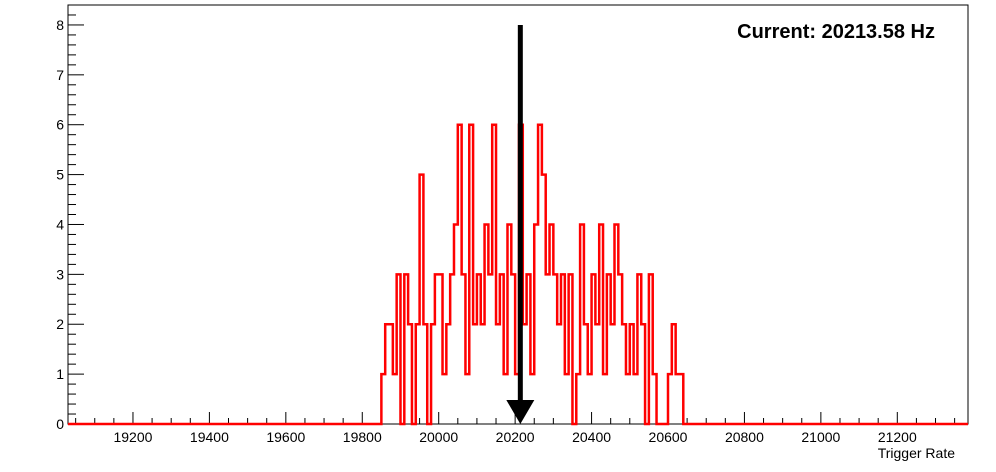 This screenshot has width=996, height=472. Describe the element at coordinates (744, 437) in the screenshot. I see `x-tick-label: 20800` at that location.